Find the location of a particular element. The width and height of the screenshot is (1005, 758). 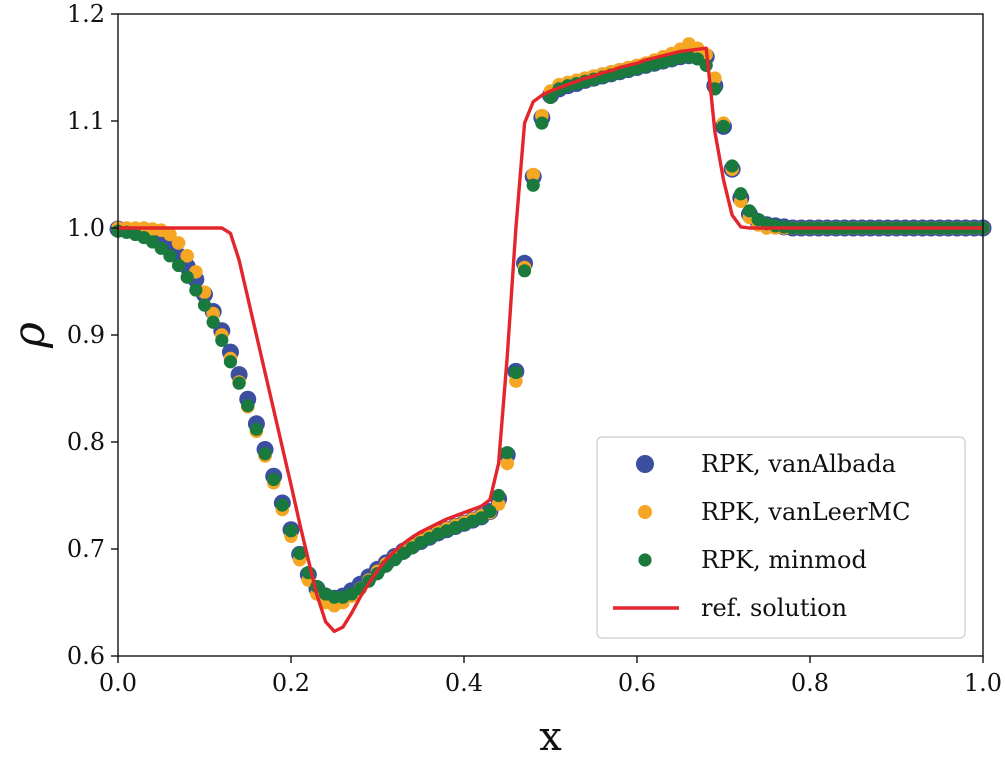

y-axis-label: ρ is located at coordinates (29, 335).